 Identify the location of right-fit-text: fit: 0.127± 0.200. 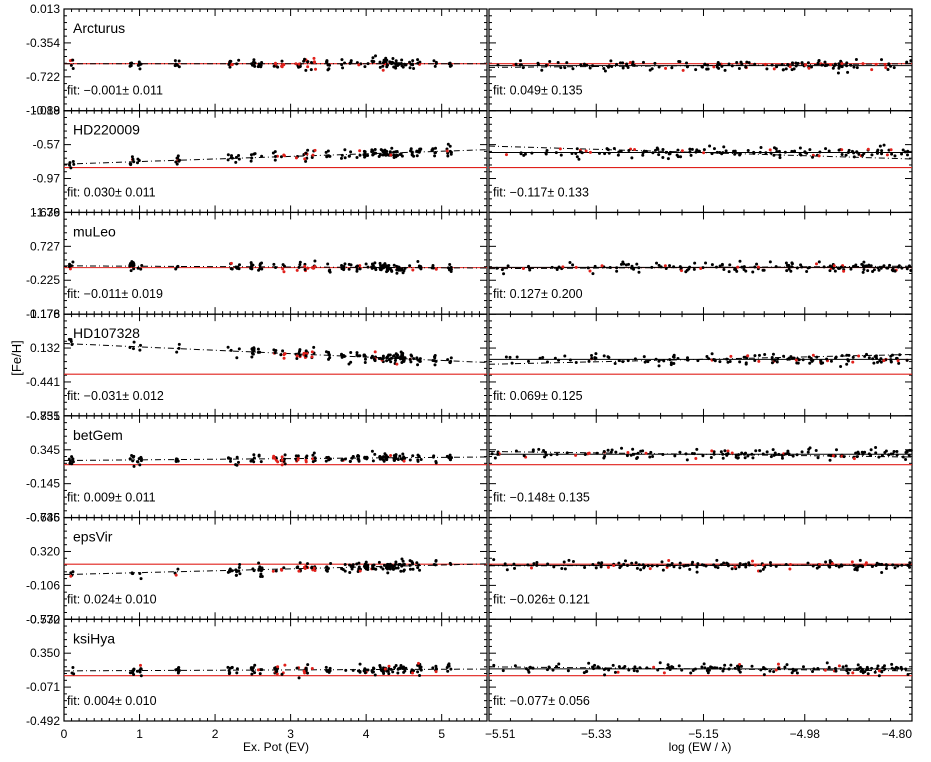
(538, 294).